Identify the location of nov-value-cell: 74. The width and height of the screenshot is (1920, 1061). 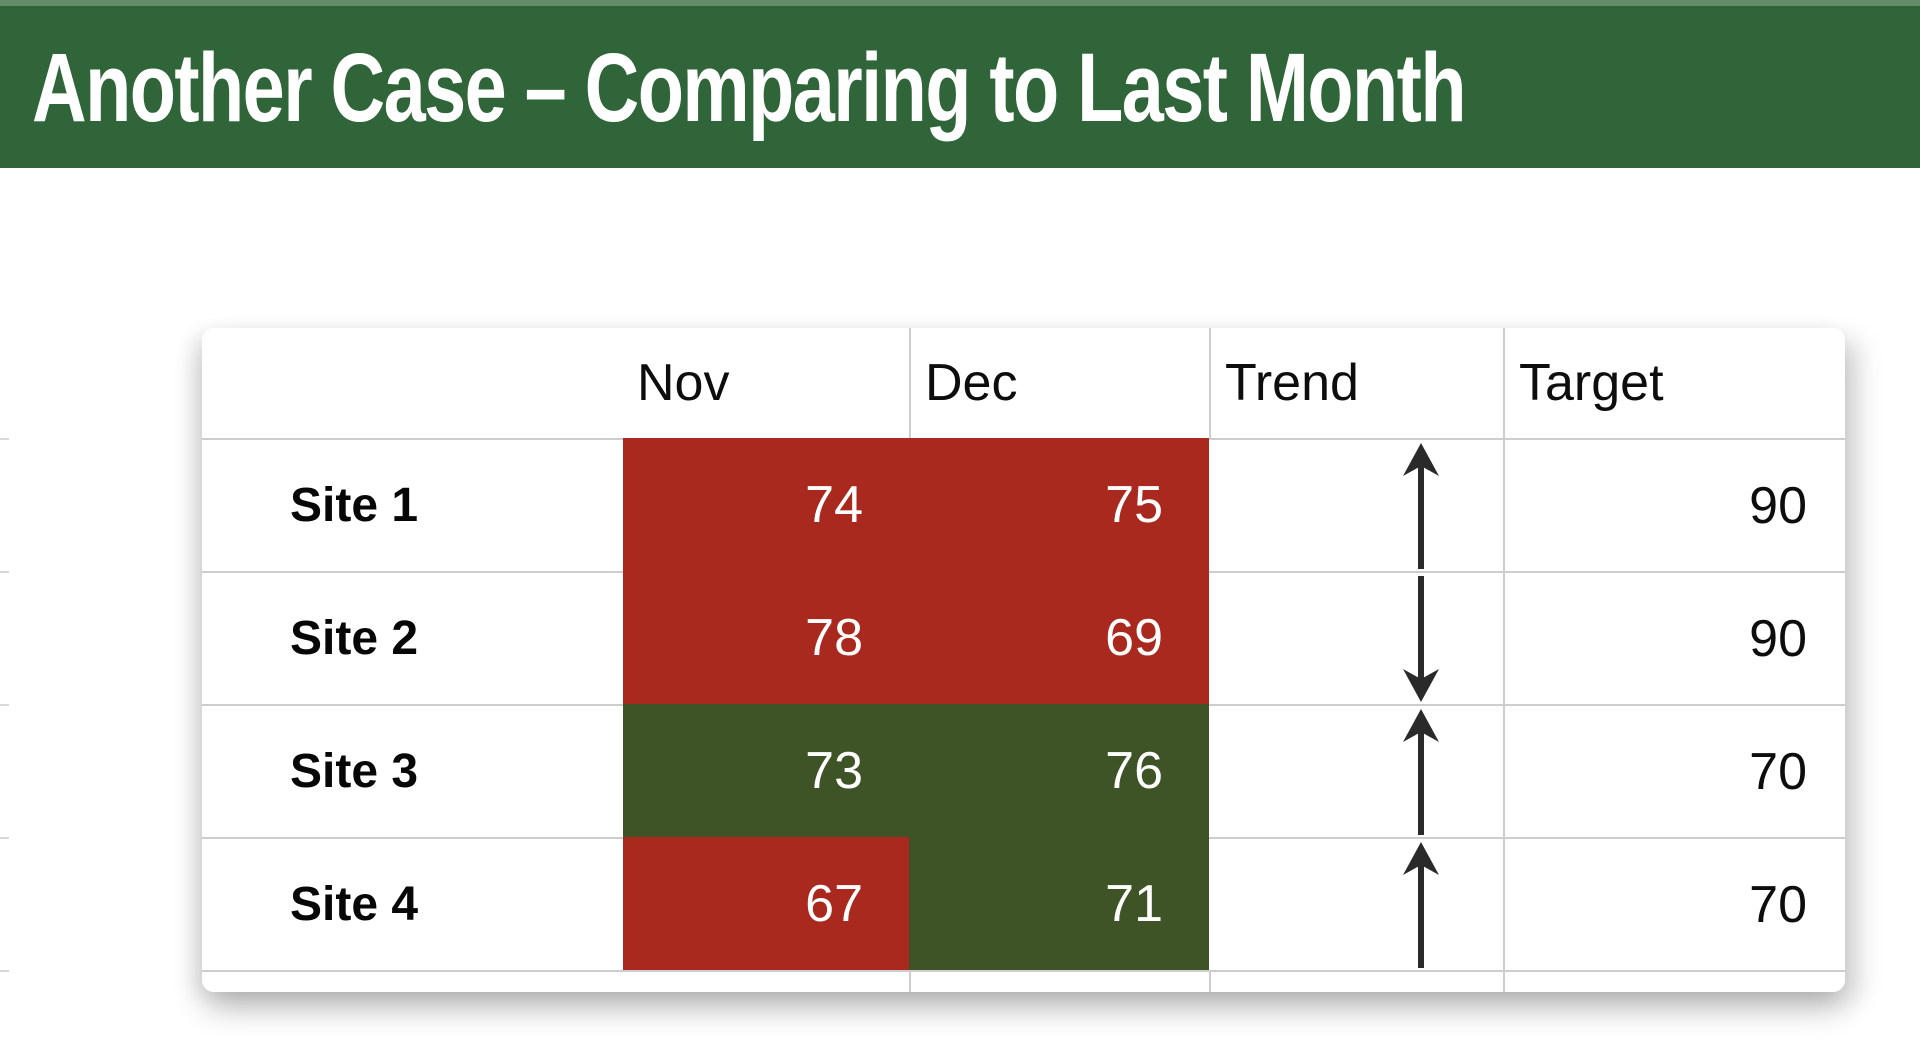
(766, 504).